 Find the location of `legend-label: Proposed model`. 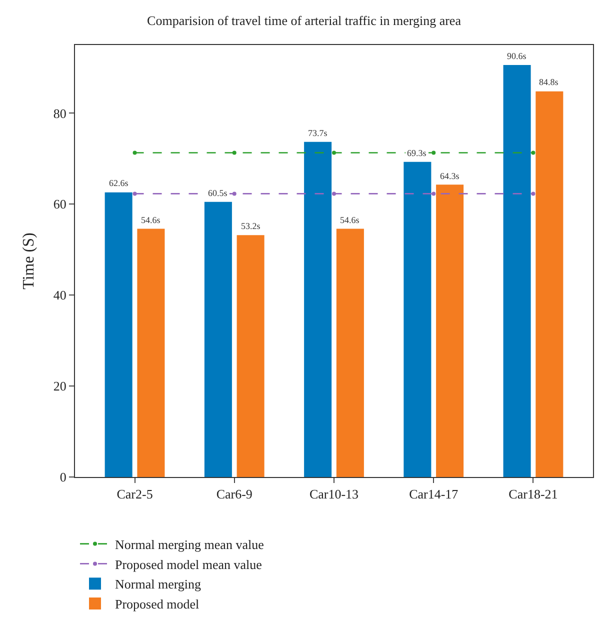

legend-label: Proposed model is located at coordinates (157, 604).